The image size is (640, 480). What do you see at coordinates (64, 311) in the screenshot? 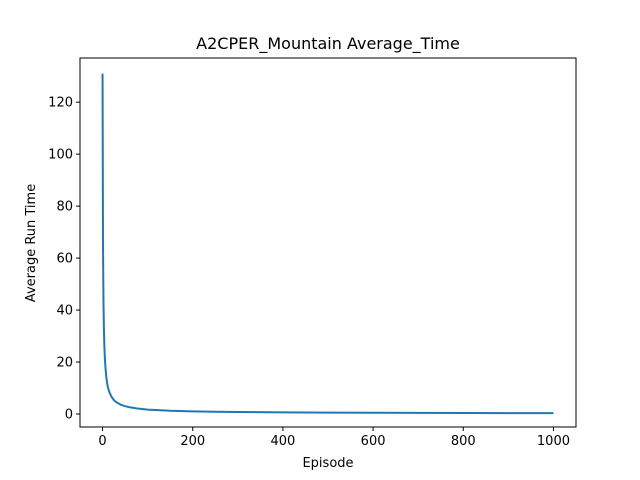
I see `y-tick-label: 40` at bounding box center [64, 311].